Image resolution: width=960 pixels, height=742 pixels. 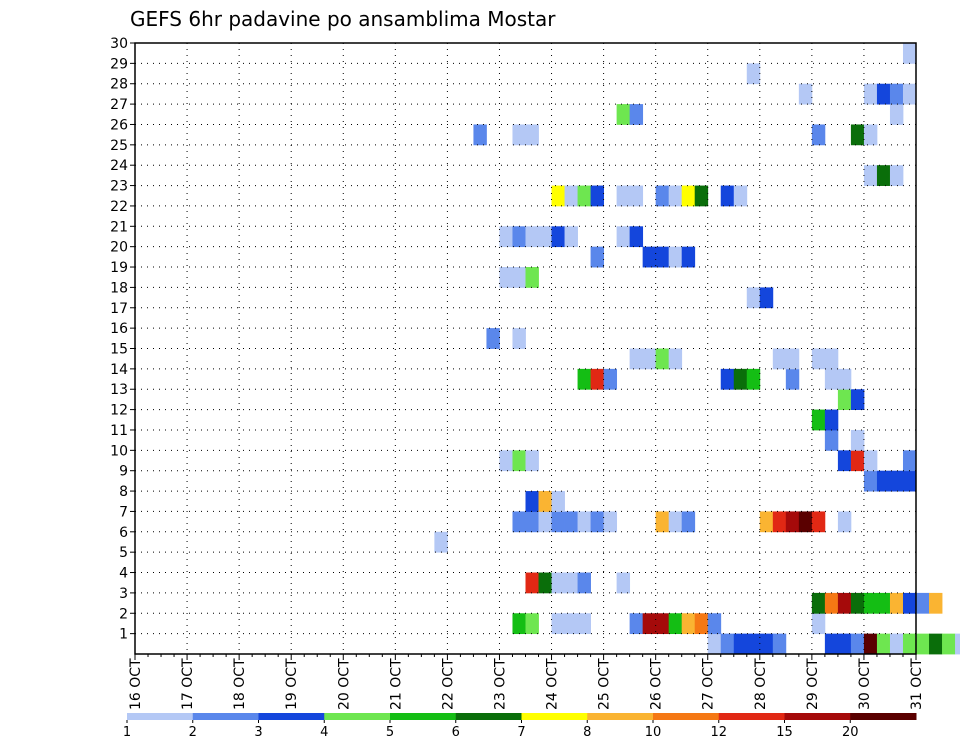 What do you see at coordinates (119, 227) in the screenshot?
I see `y-tick-label: 21` at bounding box center [119, 227].